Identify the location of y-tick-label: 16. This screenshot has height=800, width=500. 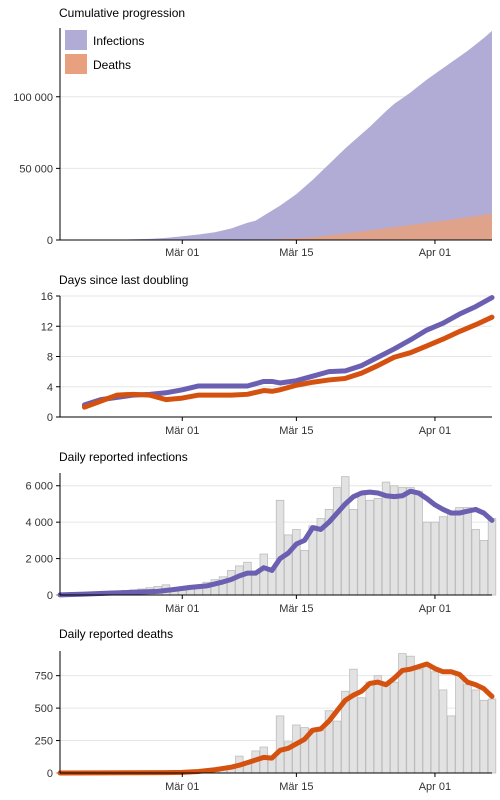
(47, 297).